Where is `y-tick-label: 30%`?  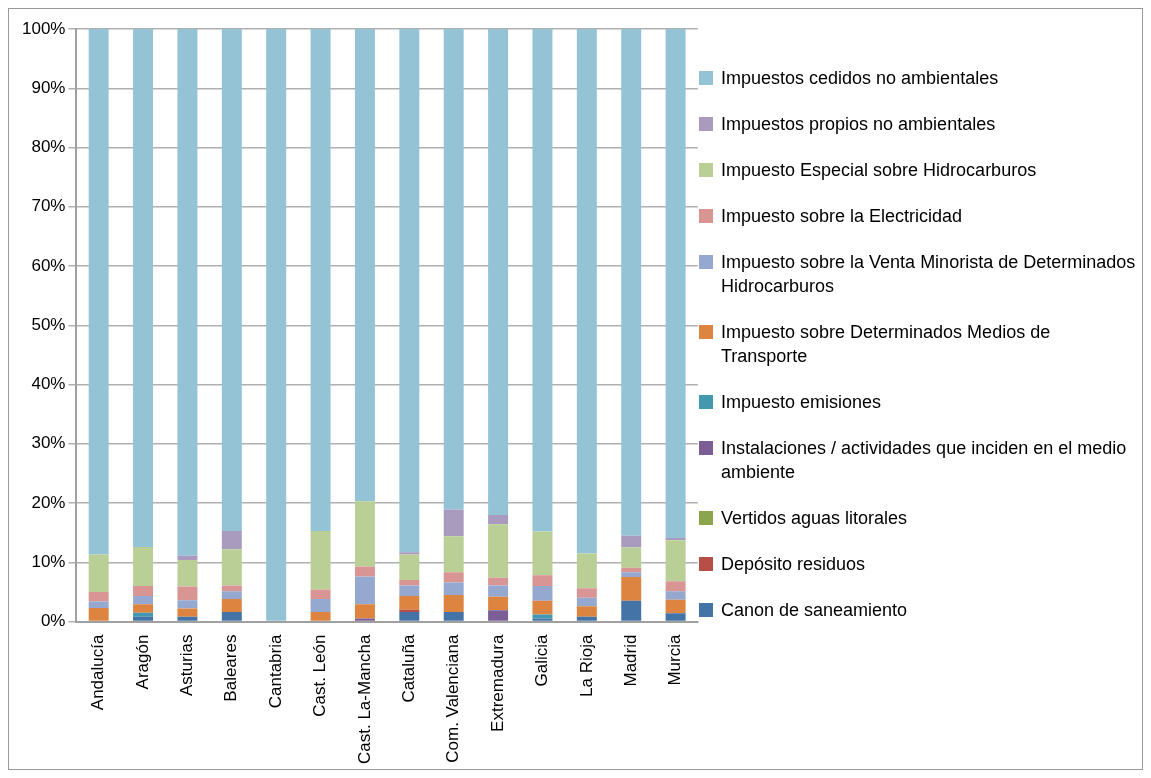 y-tick-label: 30% is located at coordinates (48, 443).